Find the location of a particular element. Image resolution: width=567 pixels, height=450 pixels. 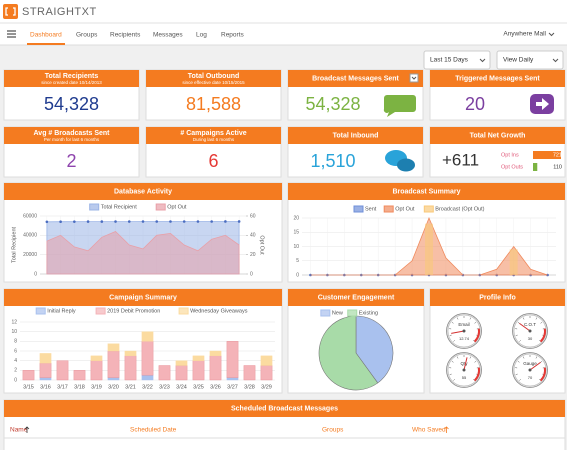

column-header: Name is located at coordinates (19, 430).